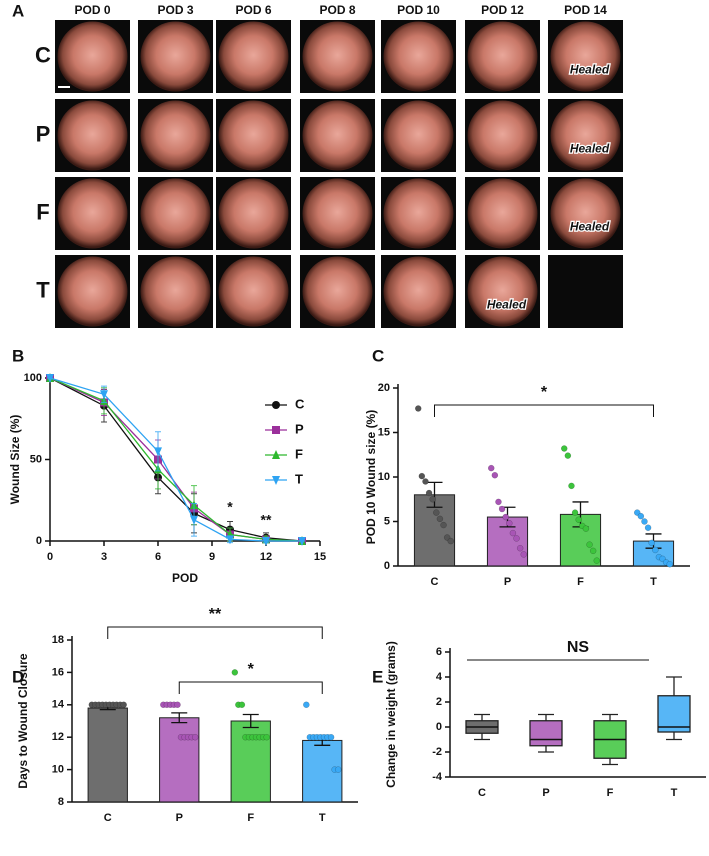 The height and width of the screenshot is (856, 709). Describe the element at coordinates (266, 557) in the screenshot. I see `x-tick-label: 12` at that location.